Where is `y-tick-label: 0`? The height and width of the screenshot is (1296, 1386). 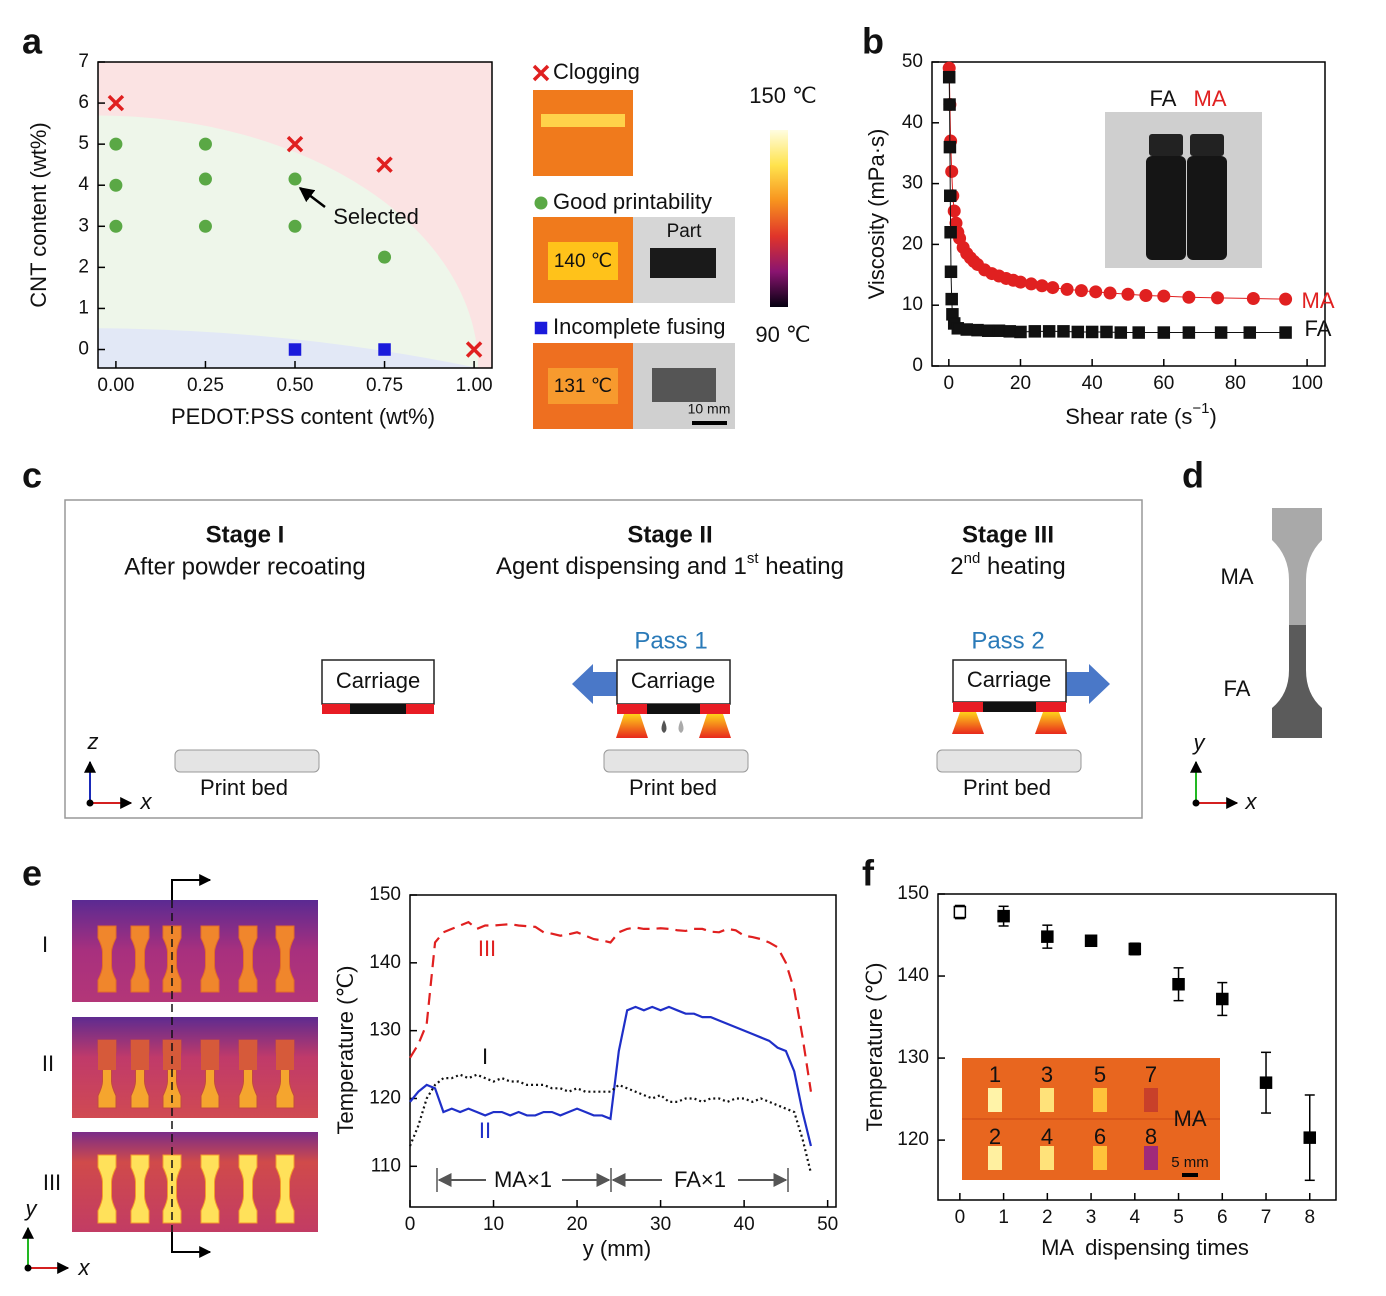 y-tick-label: 0 is located at coordinates (83, 349).